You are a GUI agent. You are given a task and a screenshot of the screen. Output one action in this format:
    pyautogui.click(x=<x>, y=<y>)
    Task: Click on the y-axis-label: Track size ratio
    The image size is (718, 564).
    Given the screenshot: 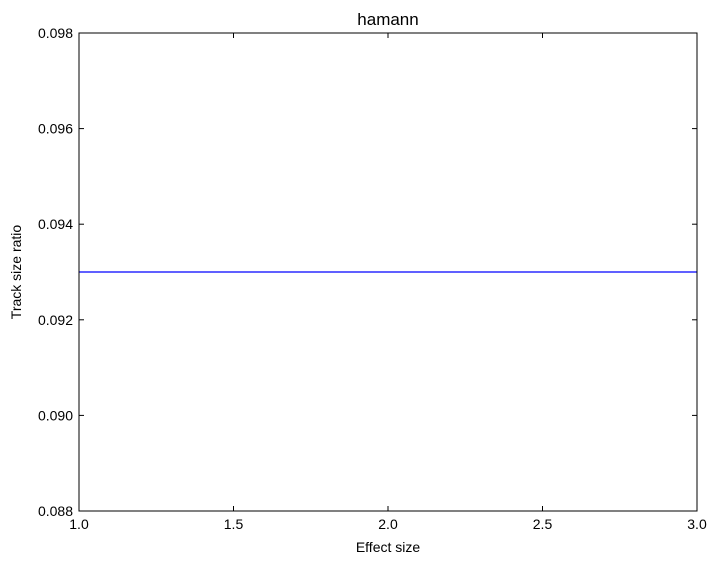 What is the action you would take?
    pyautogui.click(x=16, y=272)
    